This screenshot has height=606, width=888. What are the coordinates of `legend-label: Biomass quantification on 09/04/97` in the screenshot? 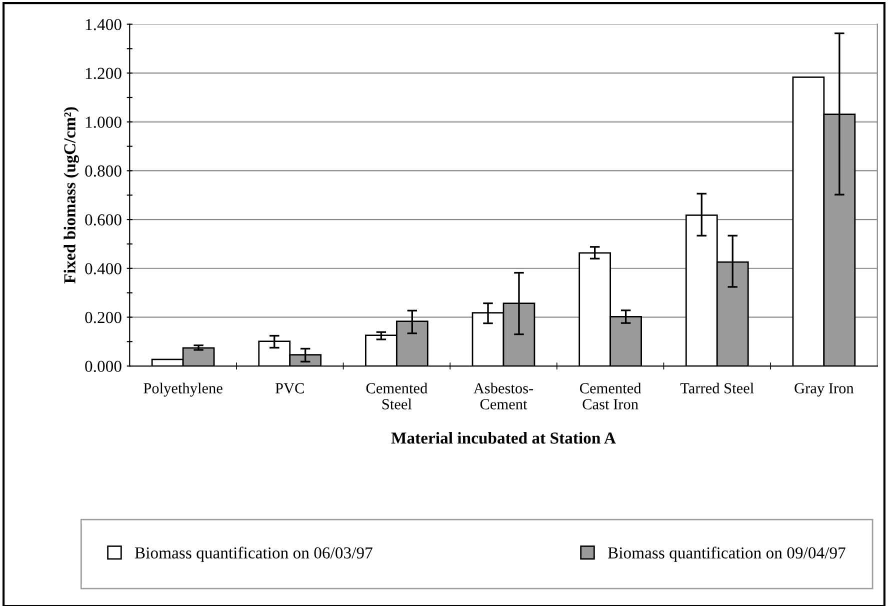 It's located at (727, 554).